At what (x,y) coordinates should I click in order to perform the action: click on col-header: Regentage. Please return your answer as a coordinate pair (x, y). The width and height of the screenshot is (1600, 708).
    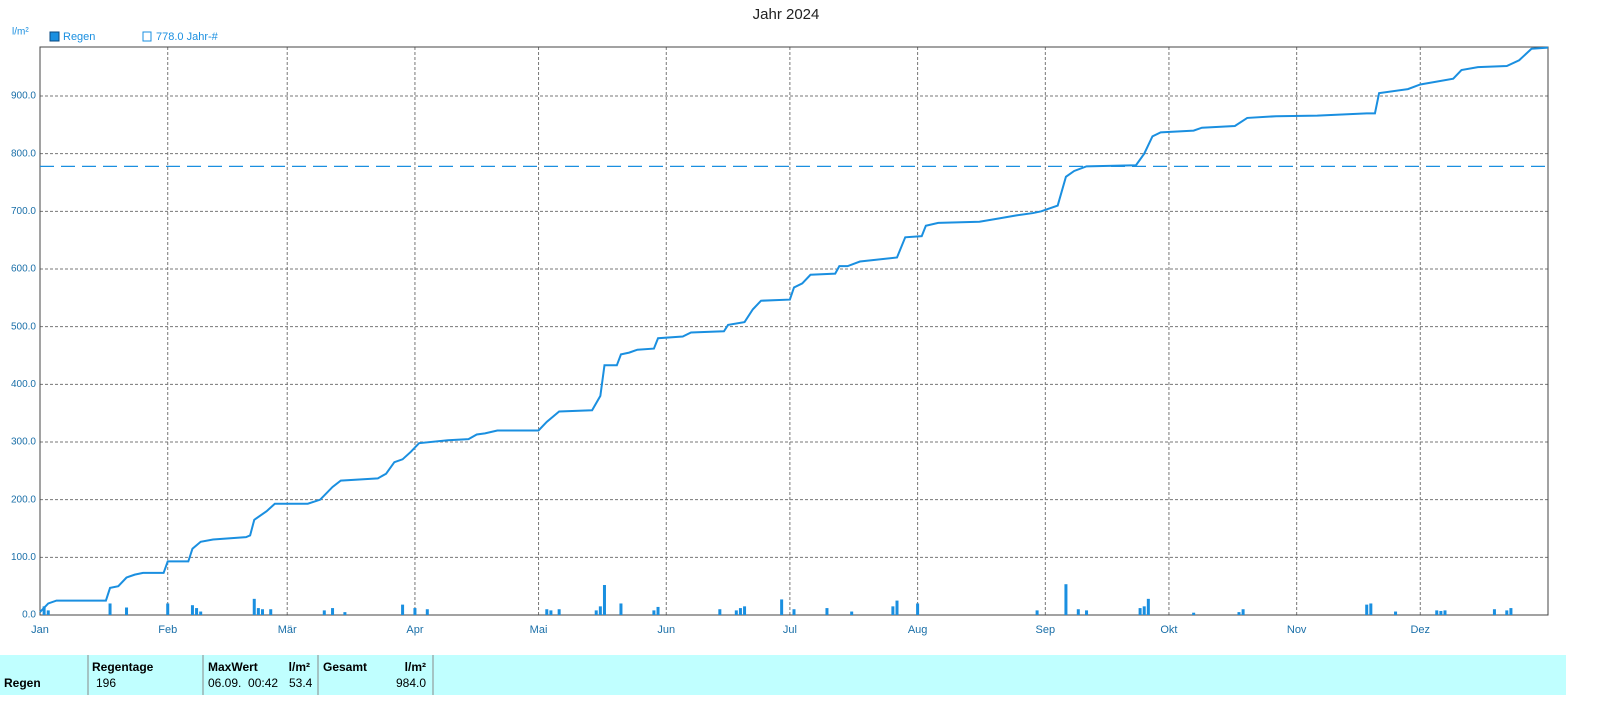
    Looking at the image, I should click on (123, 667).